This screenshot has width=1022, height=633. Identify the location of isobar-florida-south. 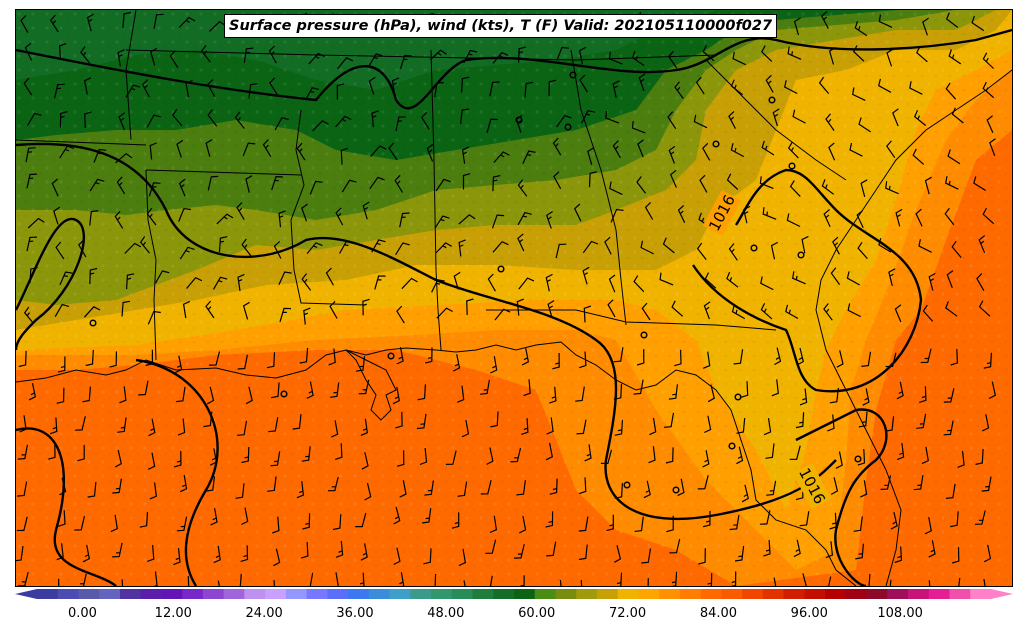
(841, 497).